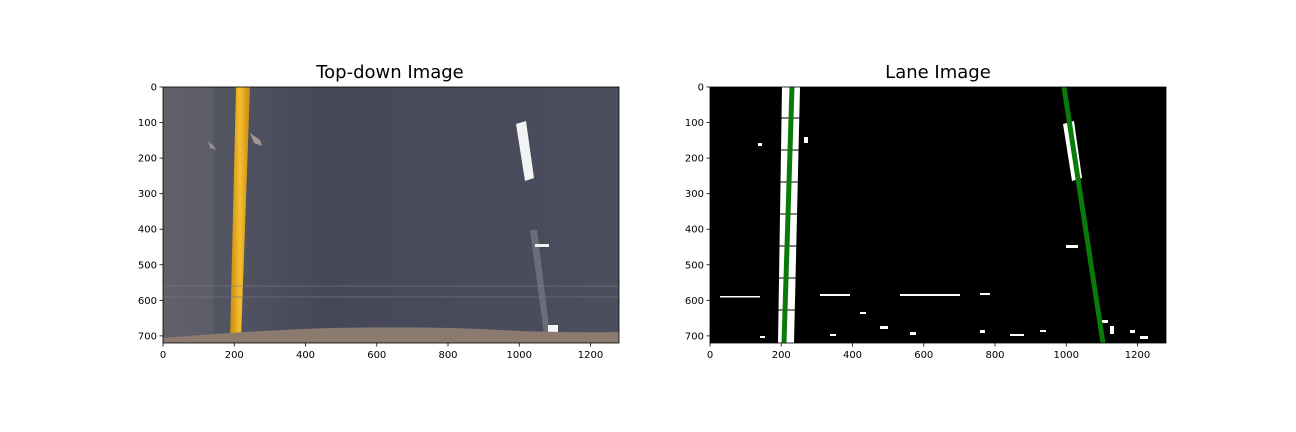 The width and height of the screenshot is (1296, 432). Describe the element at coordinates (147, 194) in the screenshot. I see `left-y-tick-label: 300` at that location.